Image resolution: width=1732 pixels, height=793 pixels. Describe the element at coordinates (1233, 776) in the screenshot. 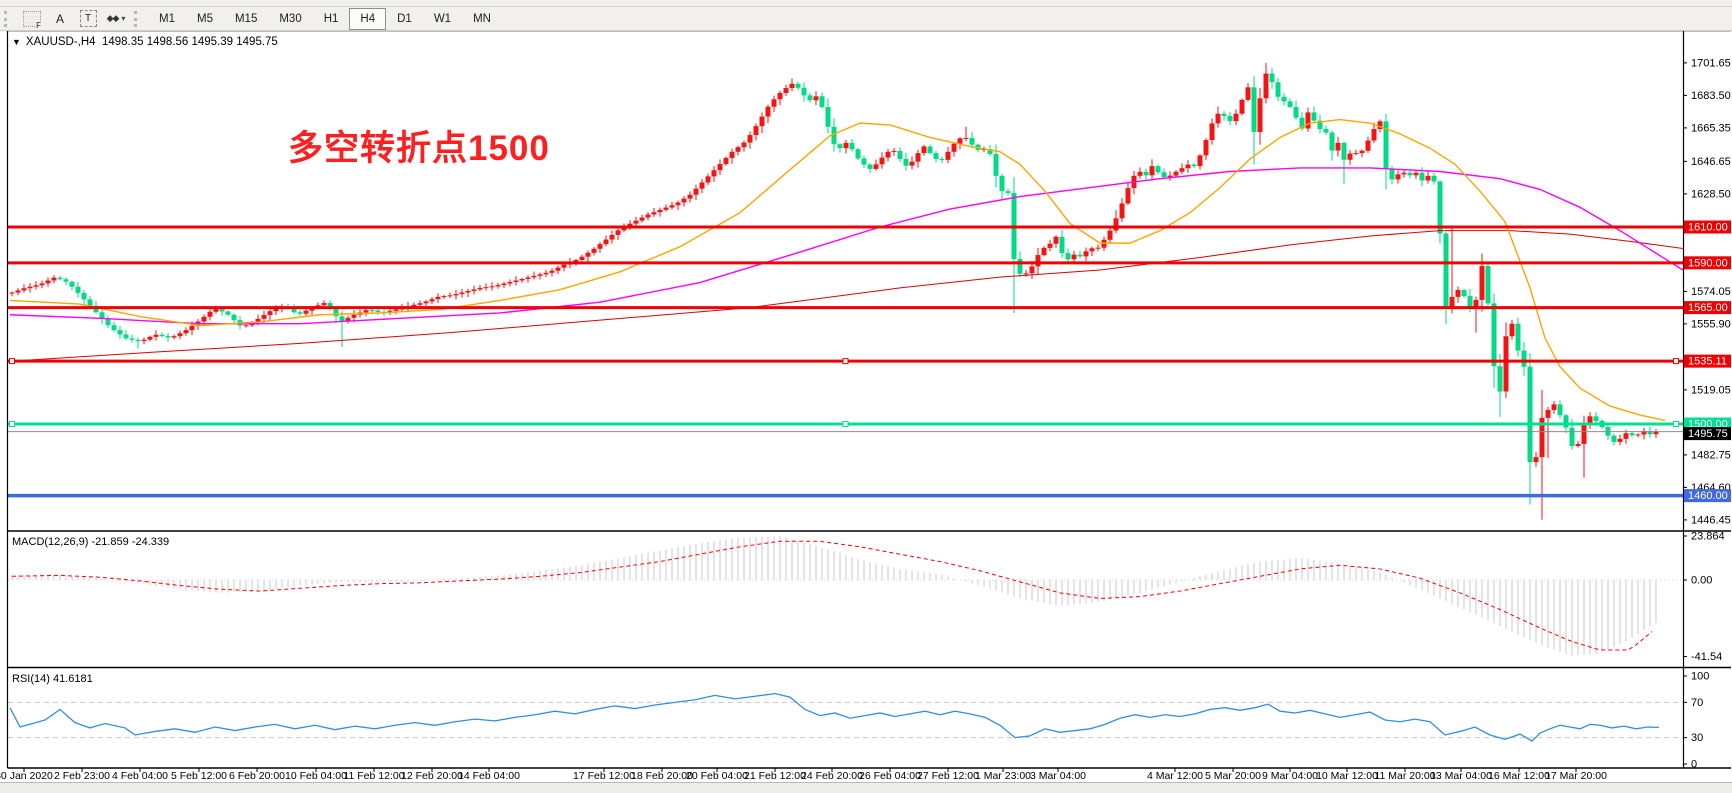

I see `date-label: 5 Mar 20:00` at that location.